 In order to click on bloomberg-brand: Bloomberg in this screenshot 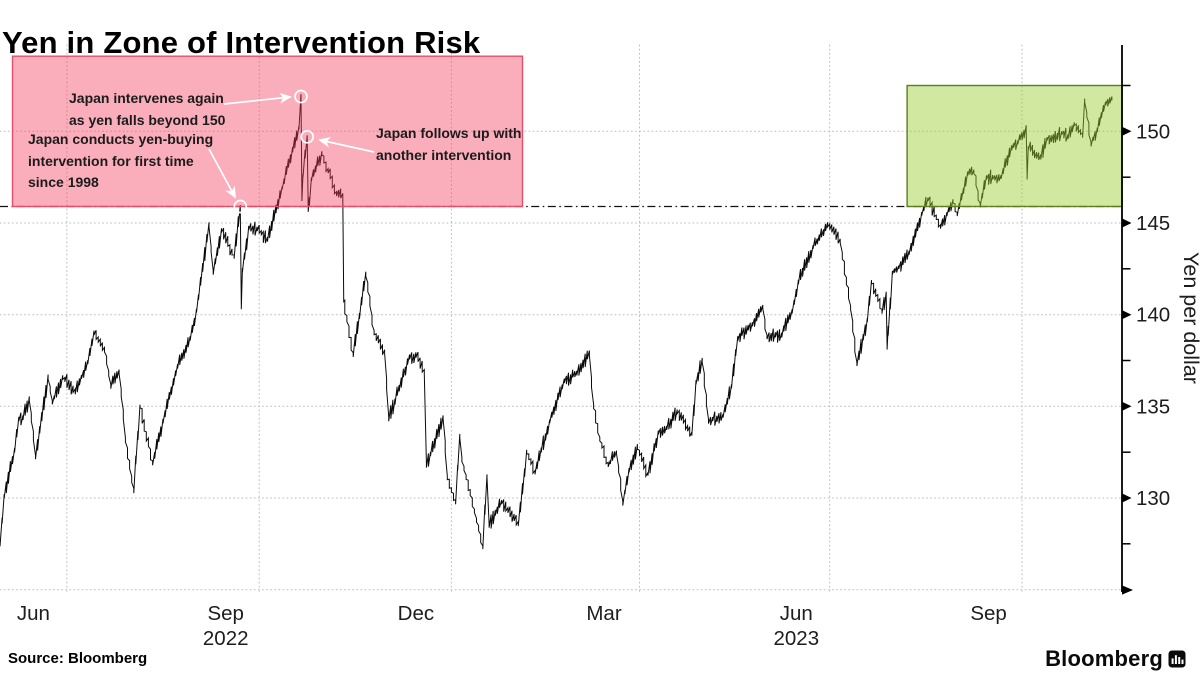, I will do `click(1115, 659)`.